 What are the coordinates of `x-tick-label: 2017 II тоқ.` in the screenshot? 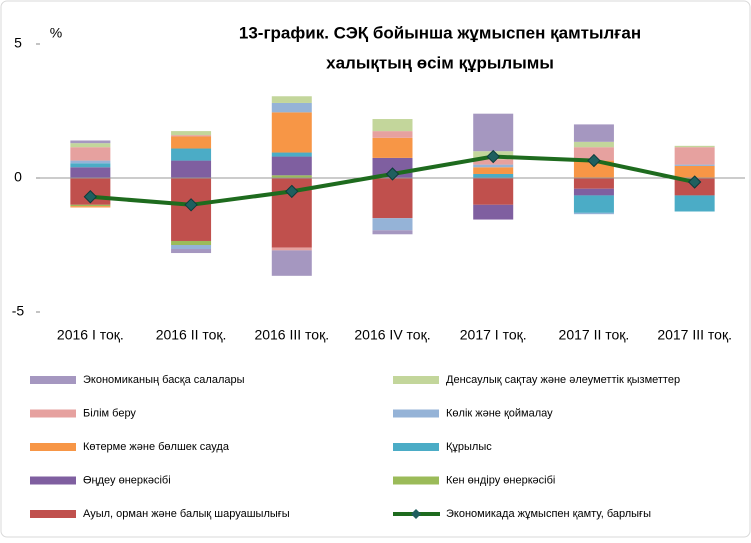 It's located at (594, 335).